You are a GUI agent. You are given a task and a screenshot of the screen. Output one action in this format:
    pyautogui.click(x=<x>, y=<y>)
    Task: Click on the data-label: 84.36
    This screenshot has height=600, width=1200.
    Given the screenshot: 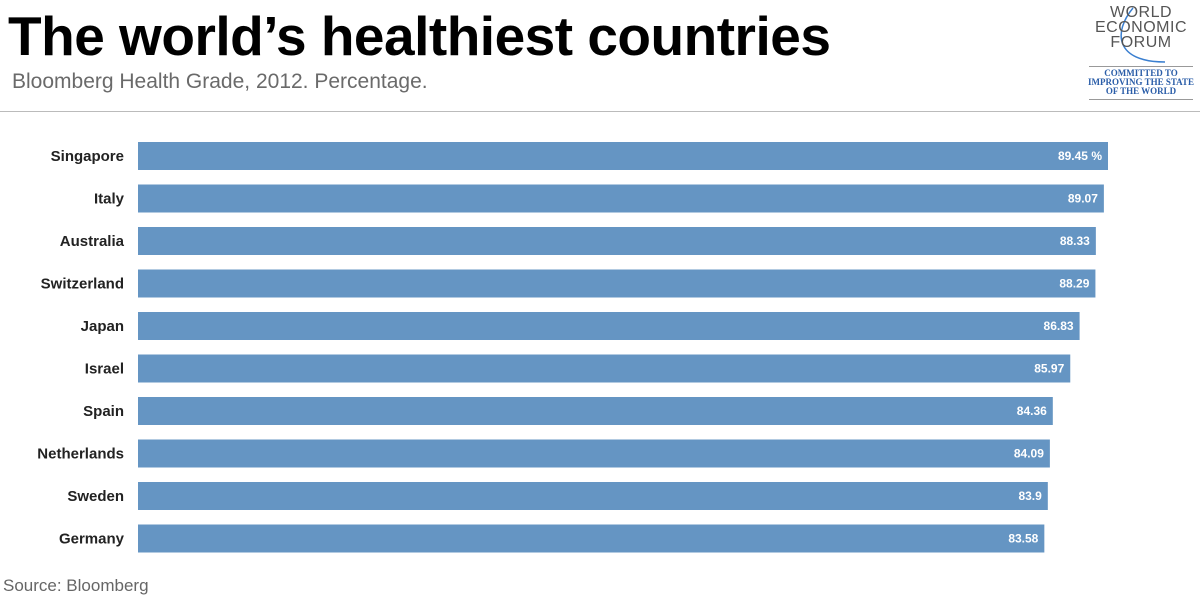 What is the action you would take?
    pyautogui.click(x=1032, y=411)
    